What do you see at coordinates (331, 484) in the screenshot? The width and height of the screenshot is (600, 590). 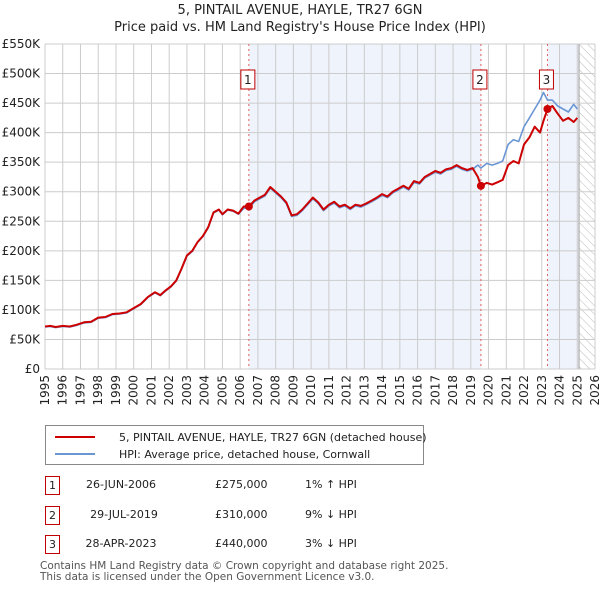 I see `sale-hpi-diff: 1% ↑ HPI` at bounding box center [331, 484].